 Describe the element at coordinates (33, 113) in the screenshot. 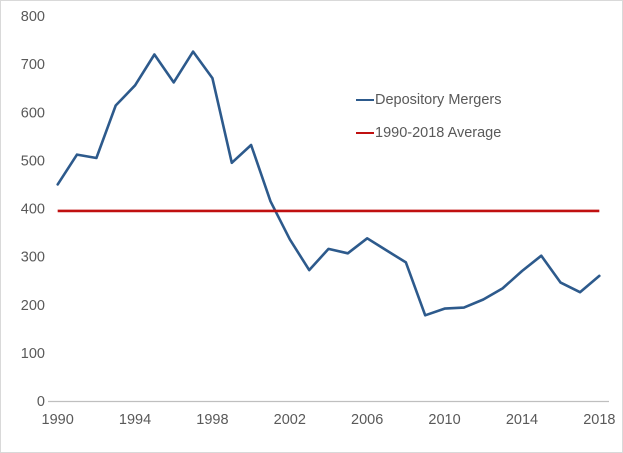

I see `y-axis-tick-label: 600` at that location.